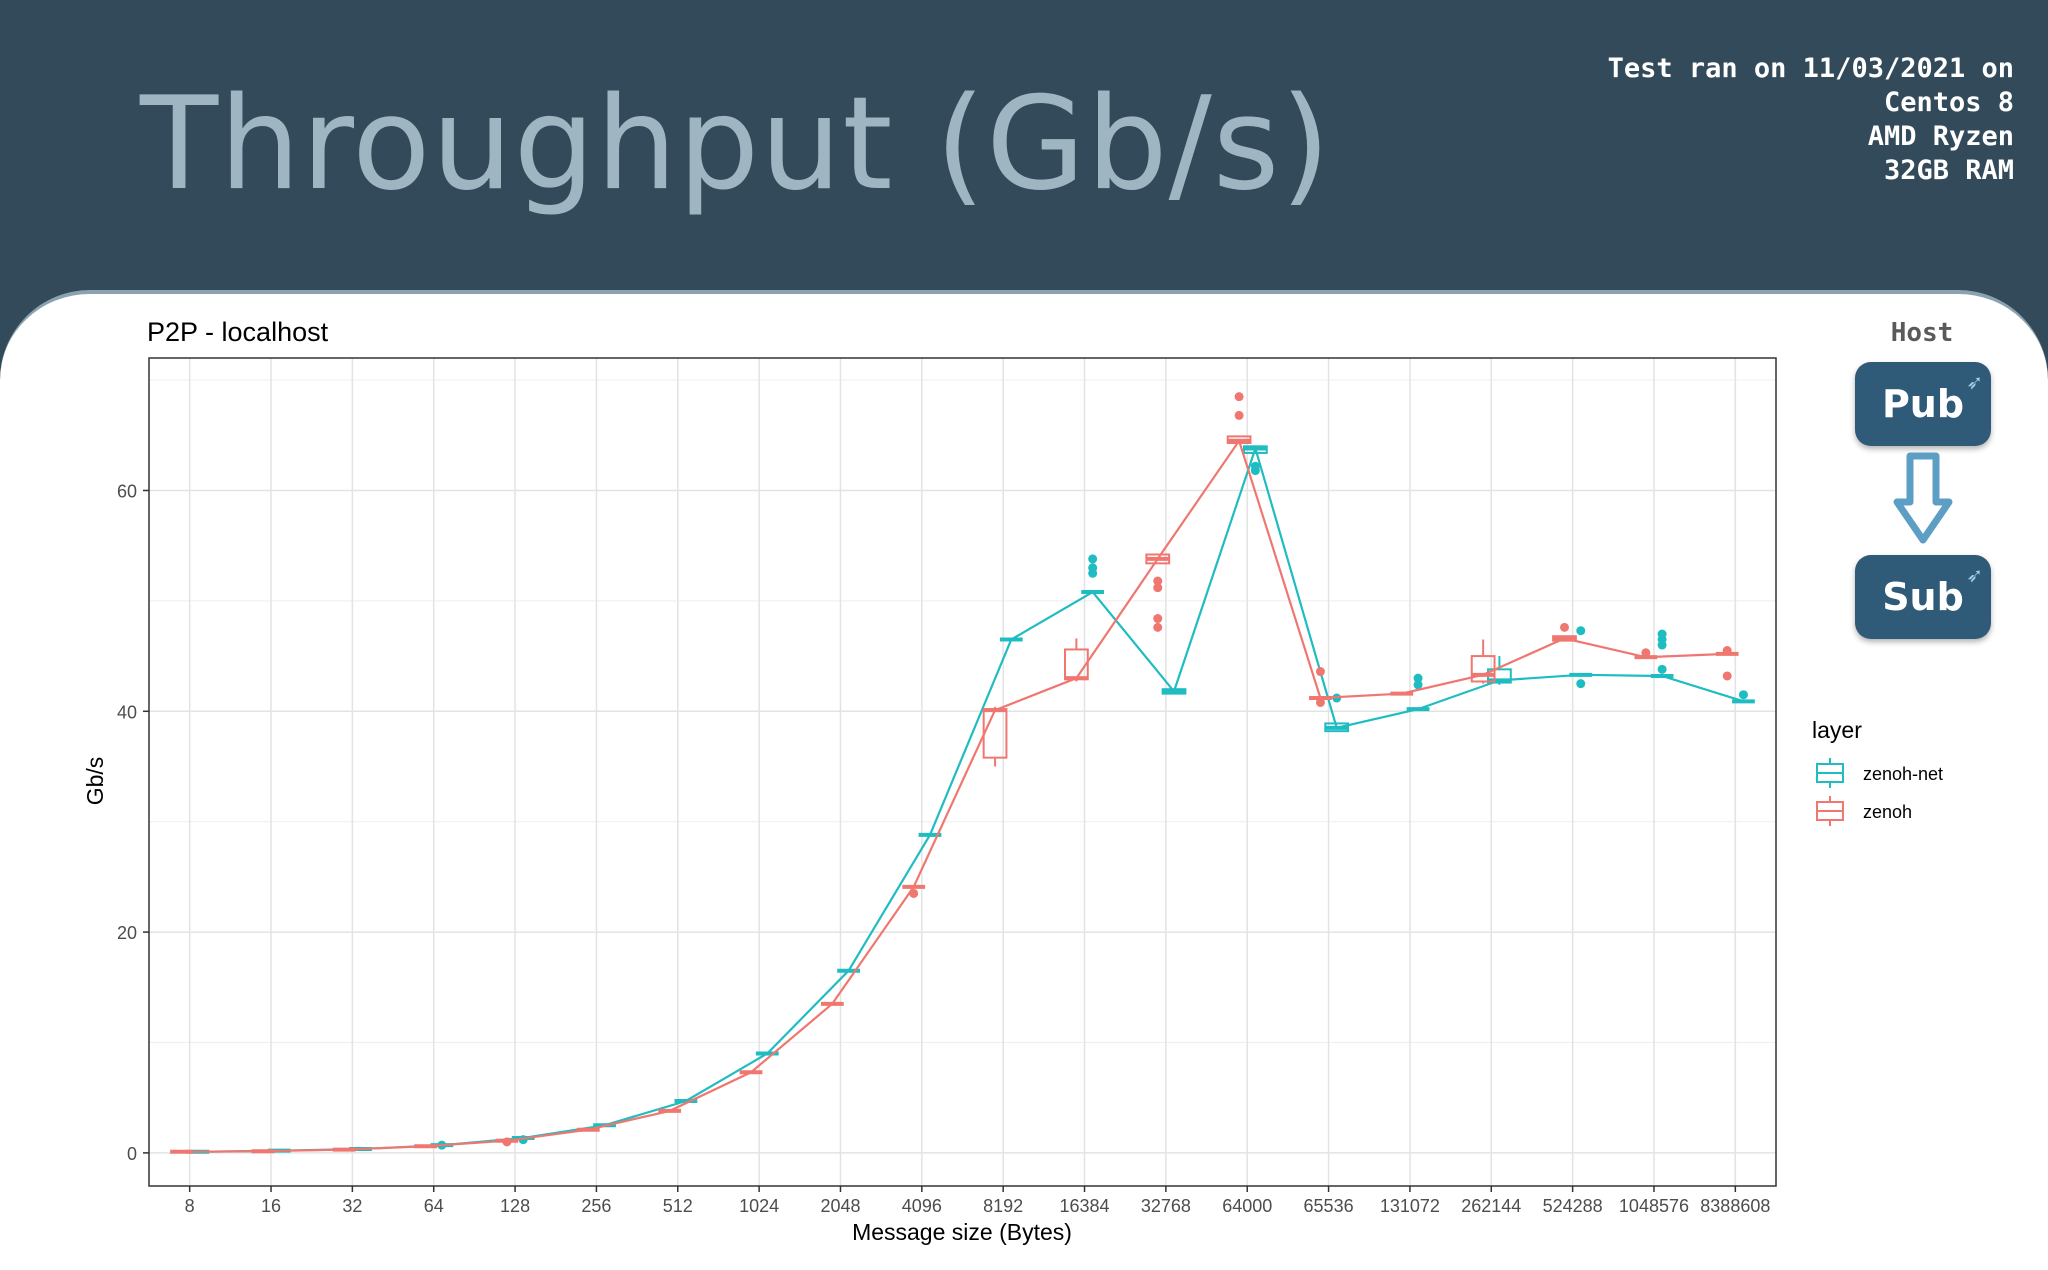 This screenshot has height=1270, width=2048. What do you see at coordinates (1923, 498) in the screenshot?
I see `down-arrow-icon` at bounding box center [1923, 498].